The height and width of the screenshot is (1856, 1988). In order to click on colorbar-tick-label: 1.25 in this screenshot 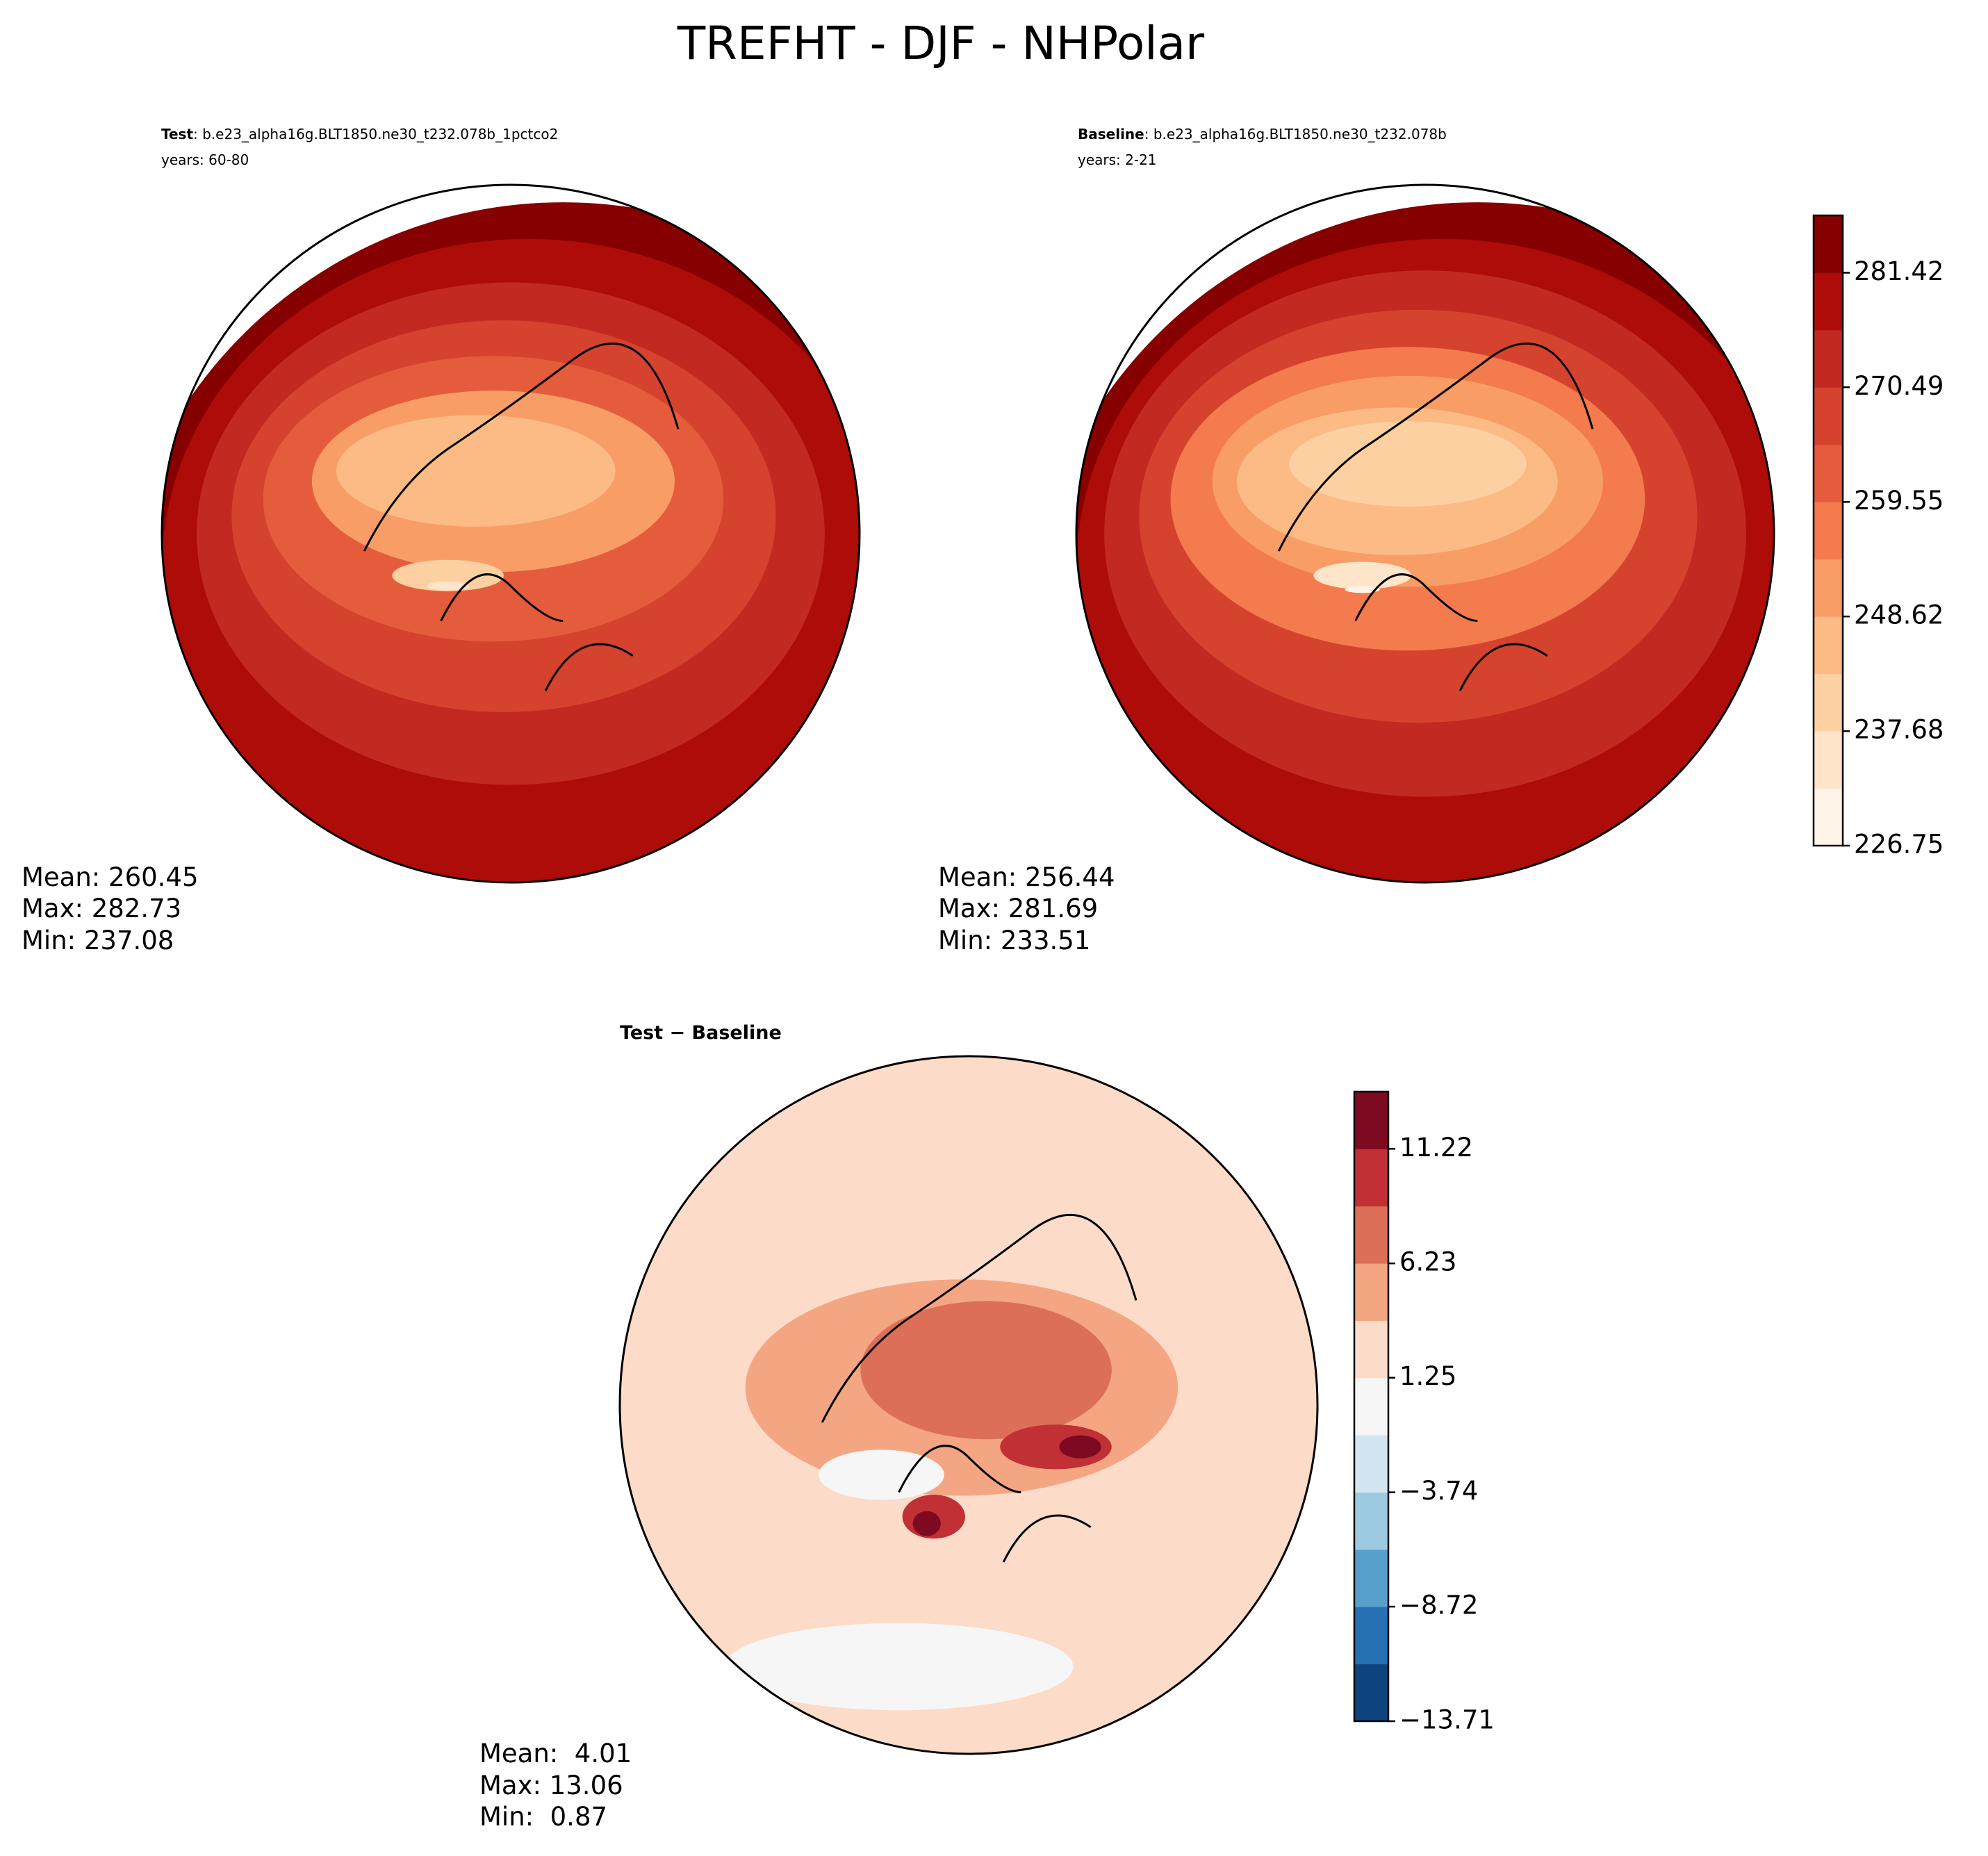, I will do `click(1427, 1376)`.